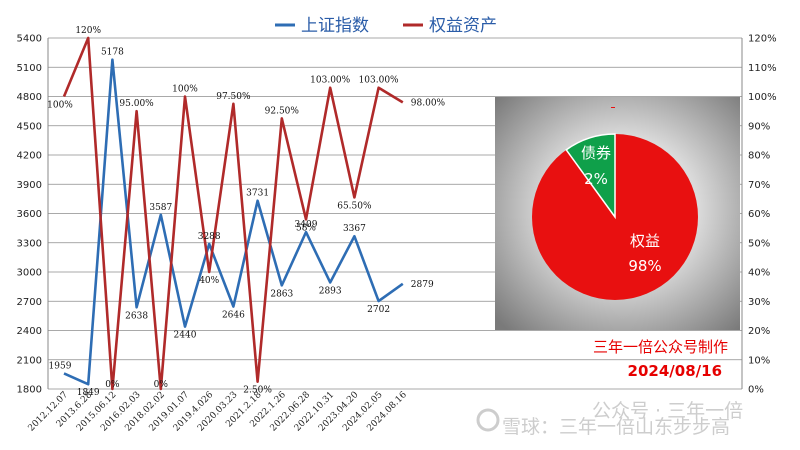 This screenshot has width=800, height=450. Describe the element at coordinates (762, 39) in the screenshot. I see `right-tick-label: 120%` at that location.